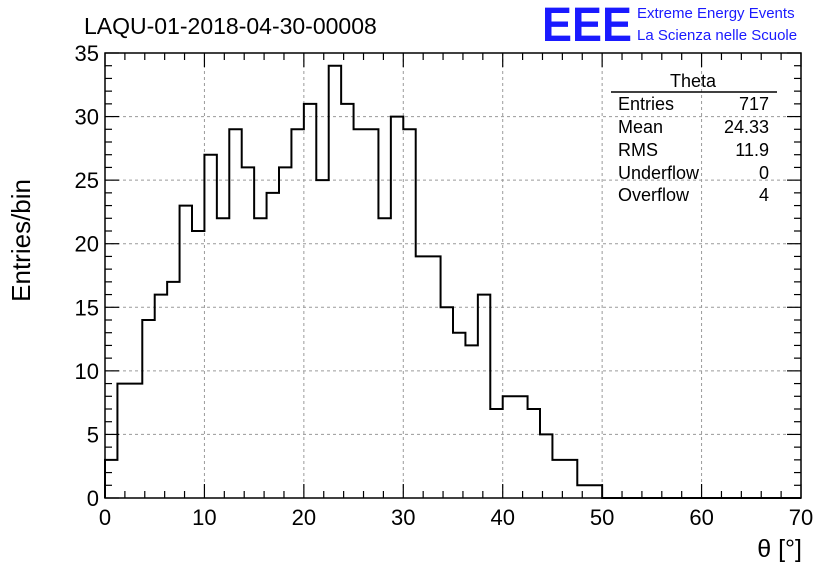  Describe the element at coordinates (204, 517) in the screenshot. I see `x-tick-label: 10` at that location.